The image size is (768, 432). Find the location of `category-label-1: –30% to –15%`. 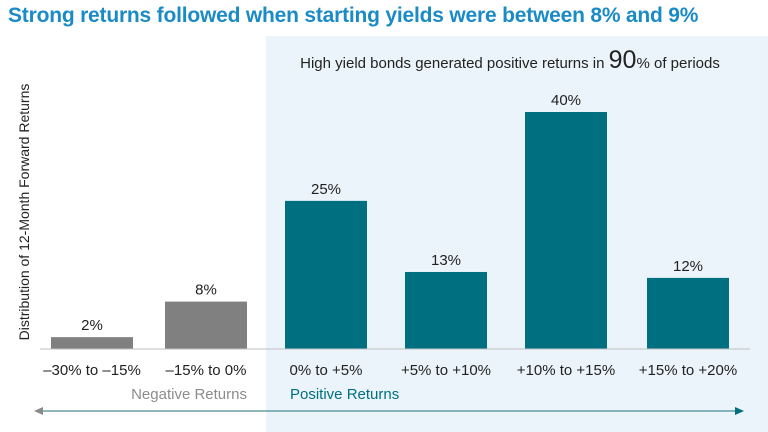

category-label-1: –30% to –15% is located at coordinates (92, 370).